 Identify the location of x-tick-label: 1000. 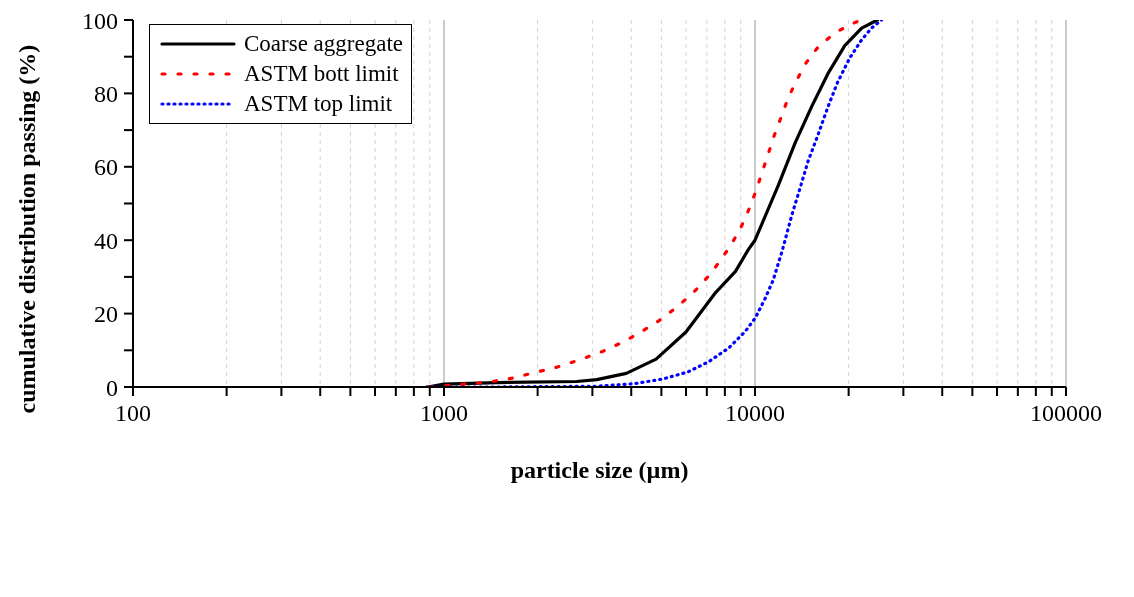
(444, 413).